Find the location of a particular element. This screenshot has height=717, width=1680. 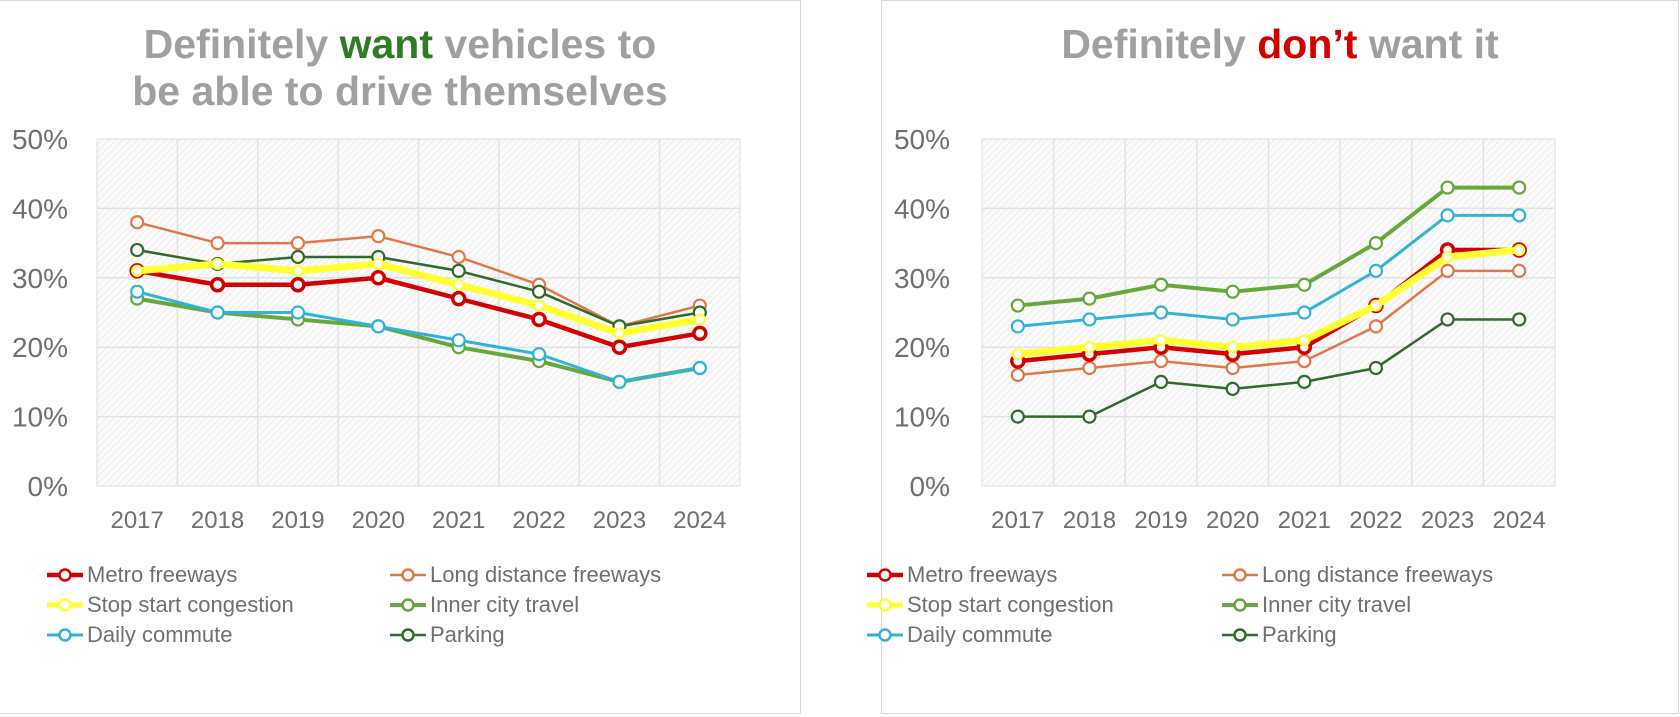

x-tick-label: 2020 is located at coordinates (1232, 520).